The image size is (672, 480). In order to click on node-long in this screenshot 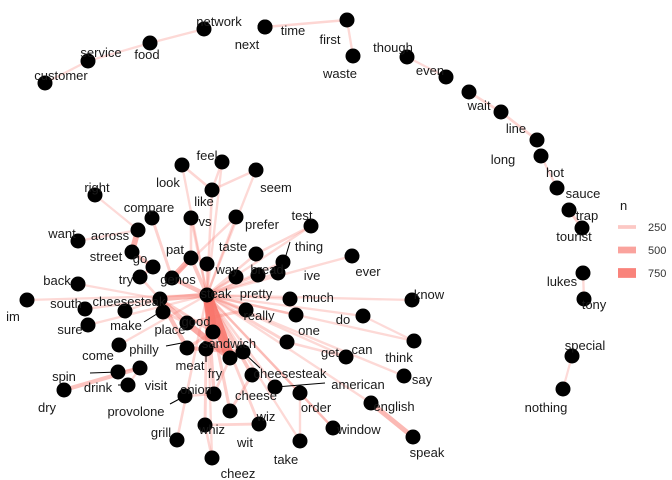, I will do `click(537, 140)`.